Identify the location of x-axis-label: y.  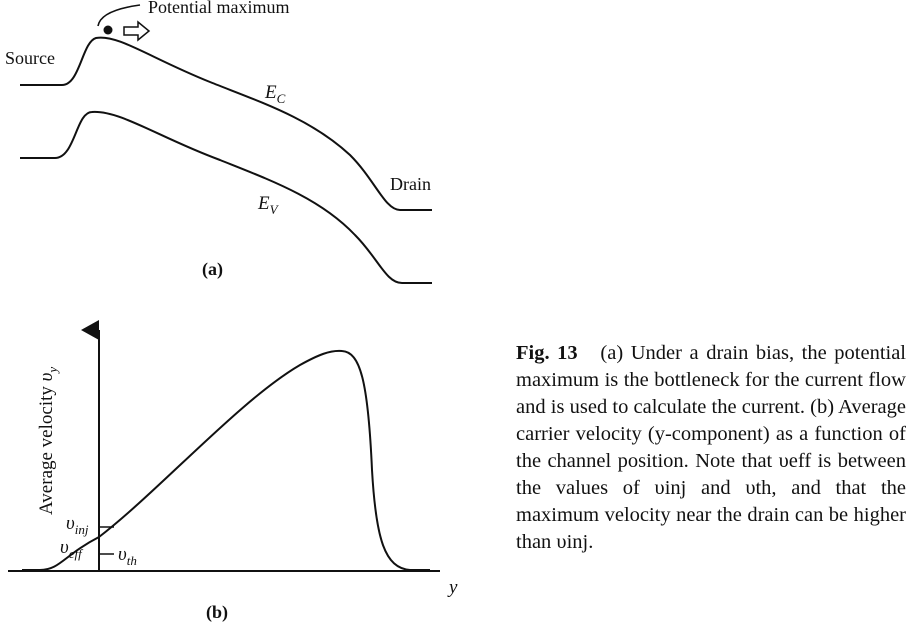
(452, 587).